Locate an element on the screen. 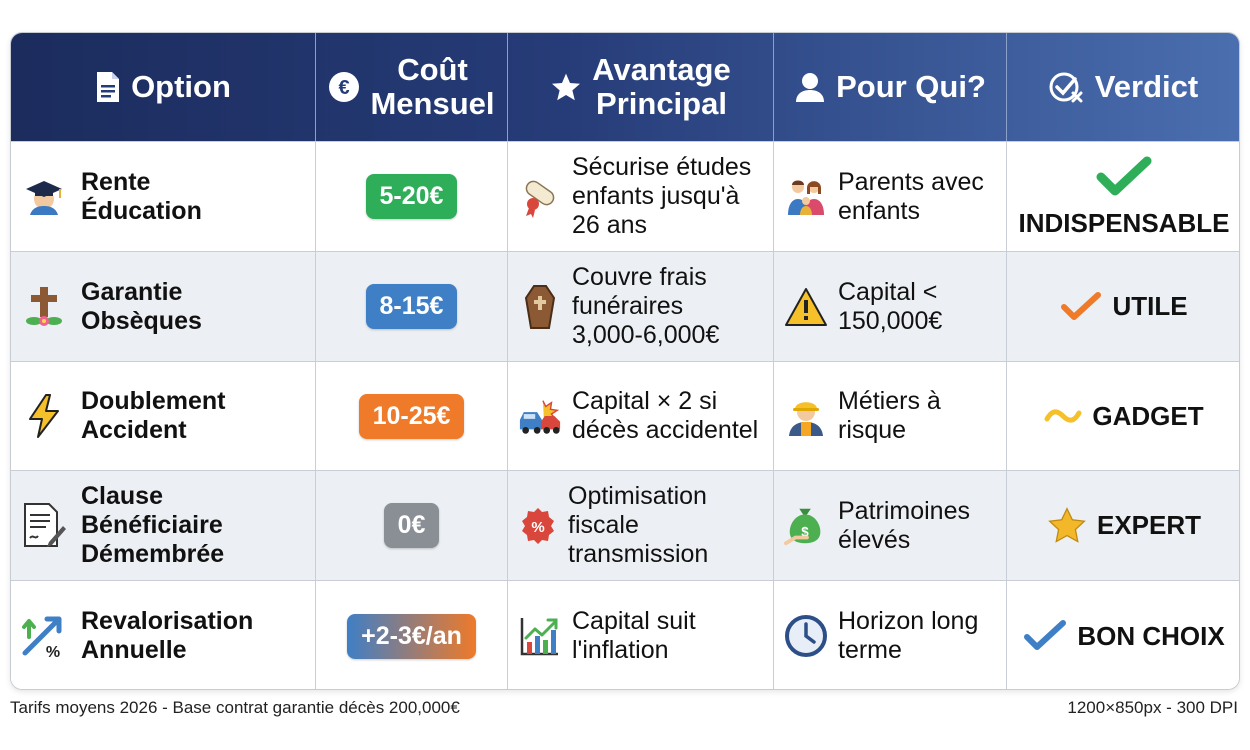 The height and width of the screenshot is (750, 1250). header-option-label: Option is located at coordinates (181, 86).